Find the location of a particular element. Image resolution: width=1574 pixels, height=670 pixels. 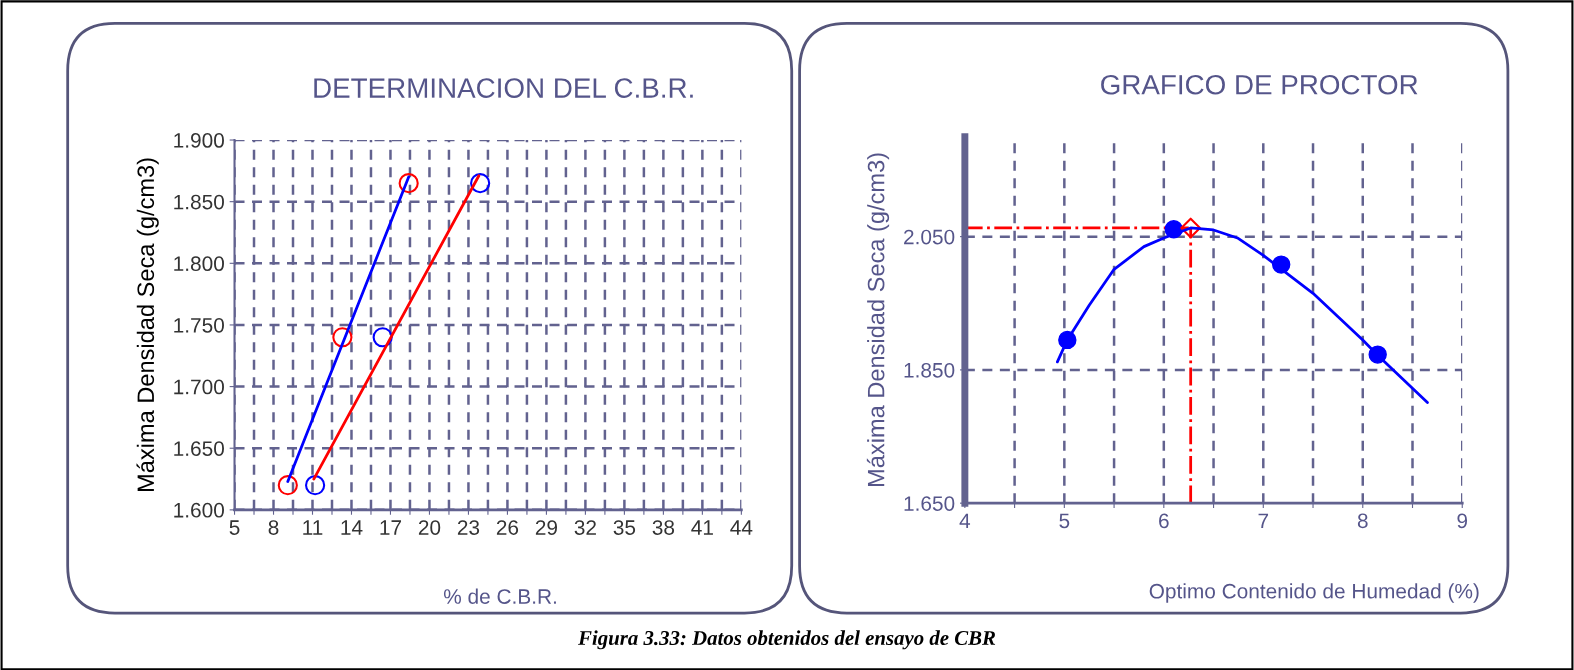

chart-title: DETERMINACION DEL C.B.R. is located at coordinates (503, 88).